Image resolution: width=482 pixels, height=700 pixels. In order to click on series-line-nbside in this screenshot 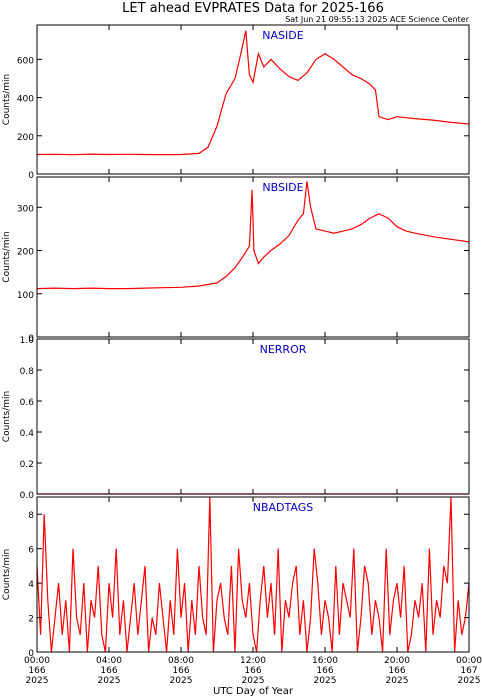, I will do `click(253, 235)`.